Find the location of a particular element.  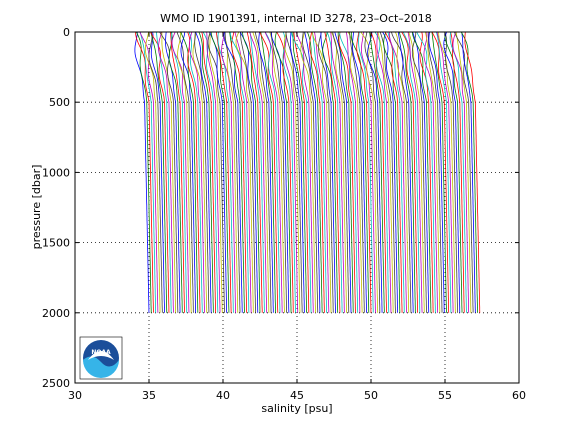

x-tick-label: 30 is located at coordinates (75, 395).